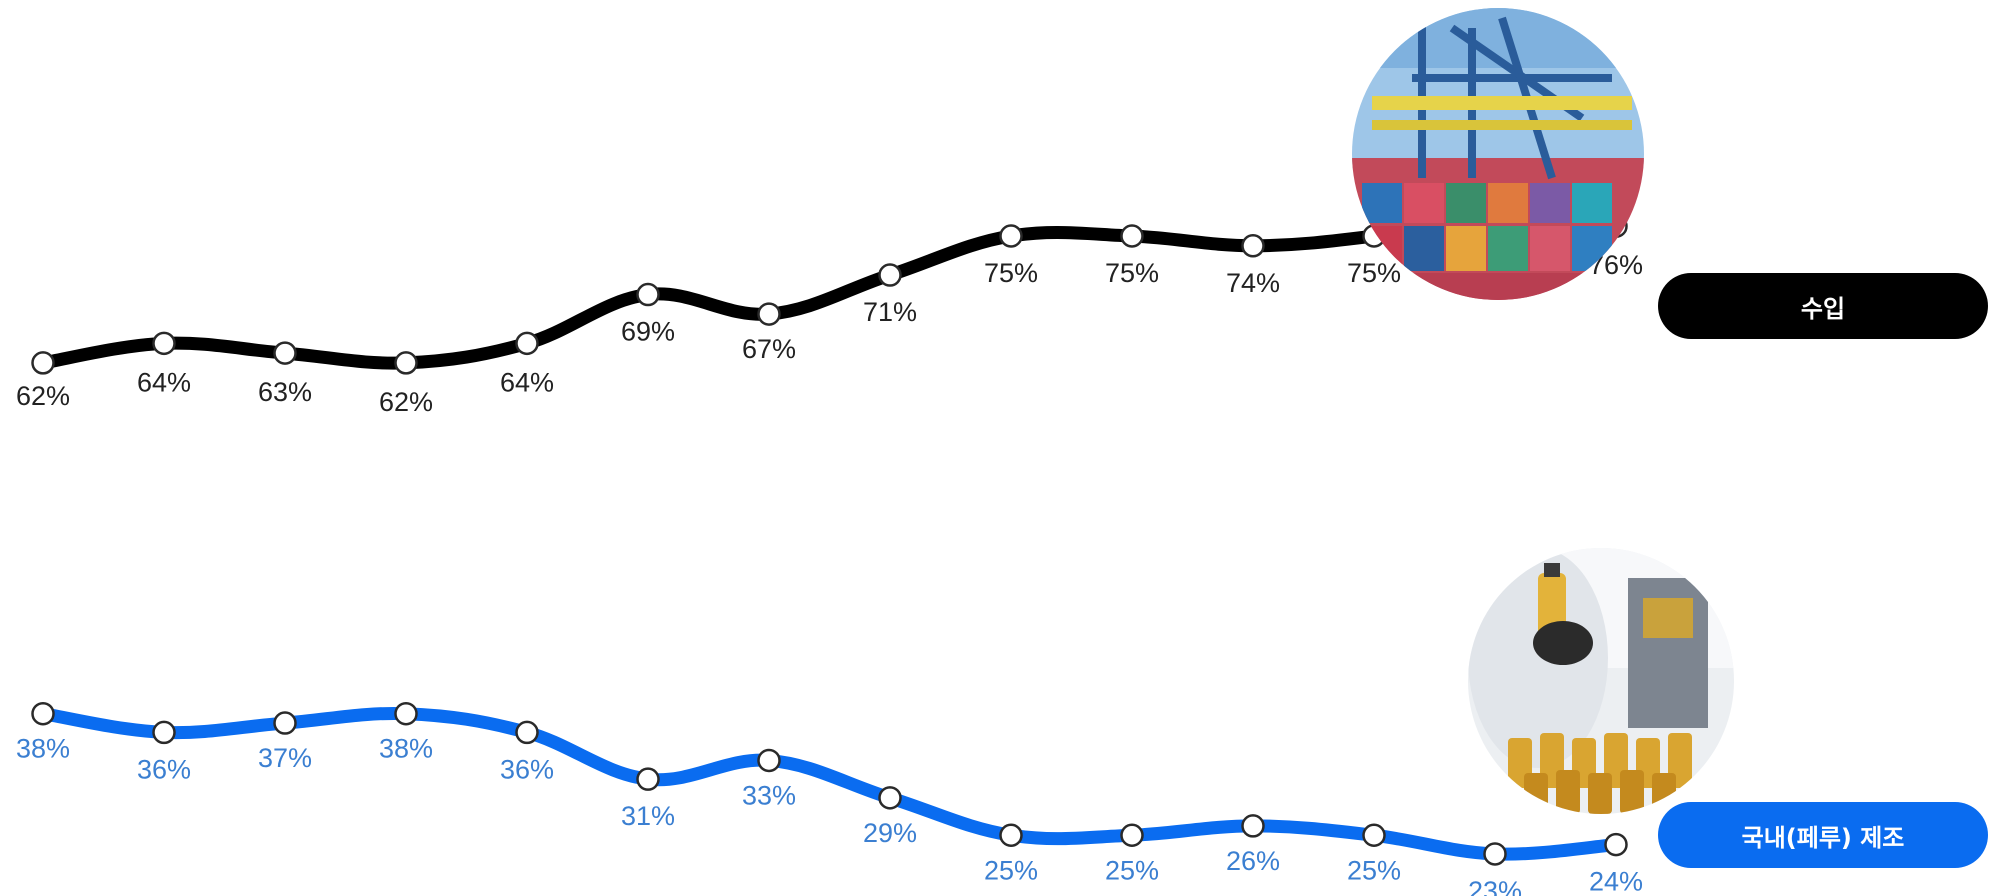 The image size is (1997, 896). What do you see at coordinates (769, 795) in the screenshot?
I see `data-label-domestic: 33%` at bounding box center [769, 795].